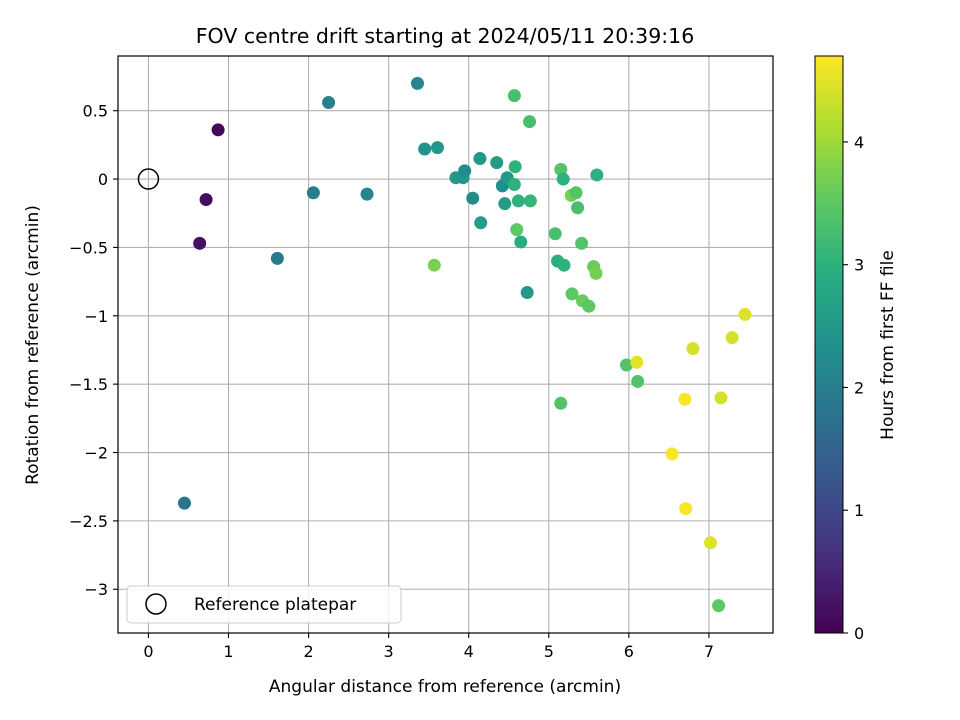 The height and width of the screenshot is (720, 960). What do you see at coordinates (888, 345) in the screenshot?
I see `colorbar-title: Hours from first FF file` at bounding box center [888, 345].